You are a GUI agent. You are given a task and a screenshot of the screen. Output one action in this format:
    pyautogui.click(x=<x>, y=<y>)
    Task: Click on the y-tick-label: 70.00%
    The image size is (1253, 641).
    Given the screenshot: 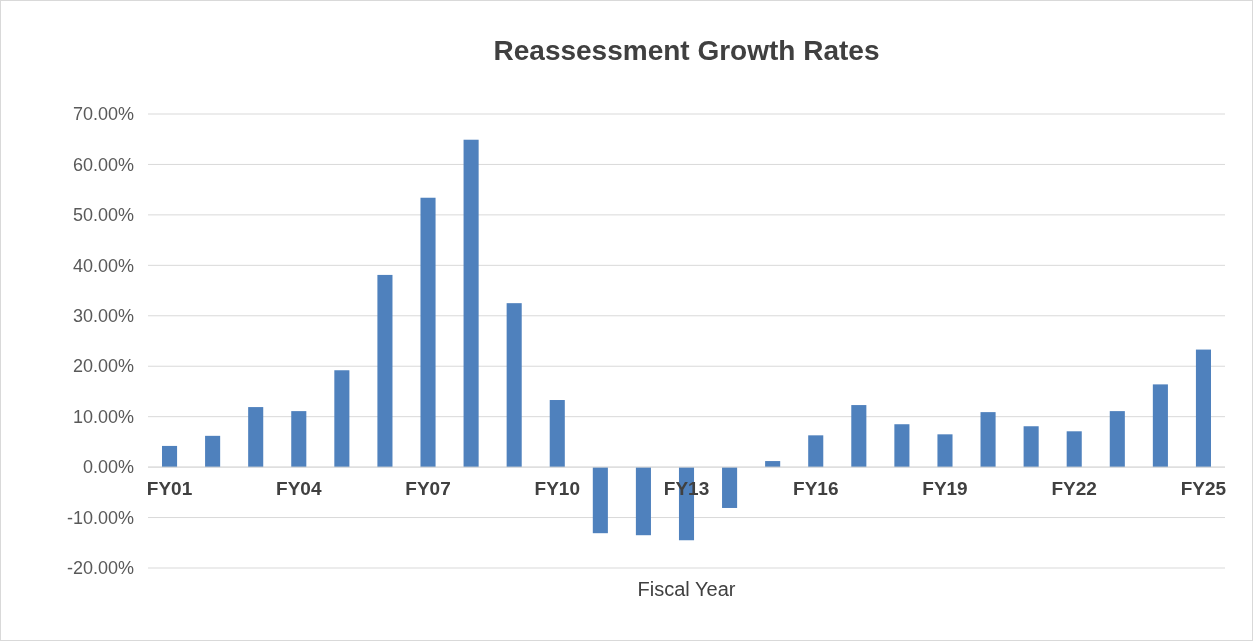 What is the action you would take?
    pyautogui.click(x=103, y=114)
    